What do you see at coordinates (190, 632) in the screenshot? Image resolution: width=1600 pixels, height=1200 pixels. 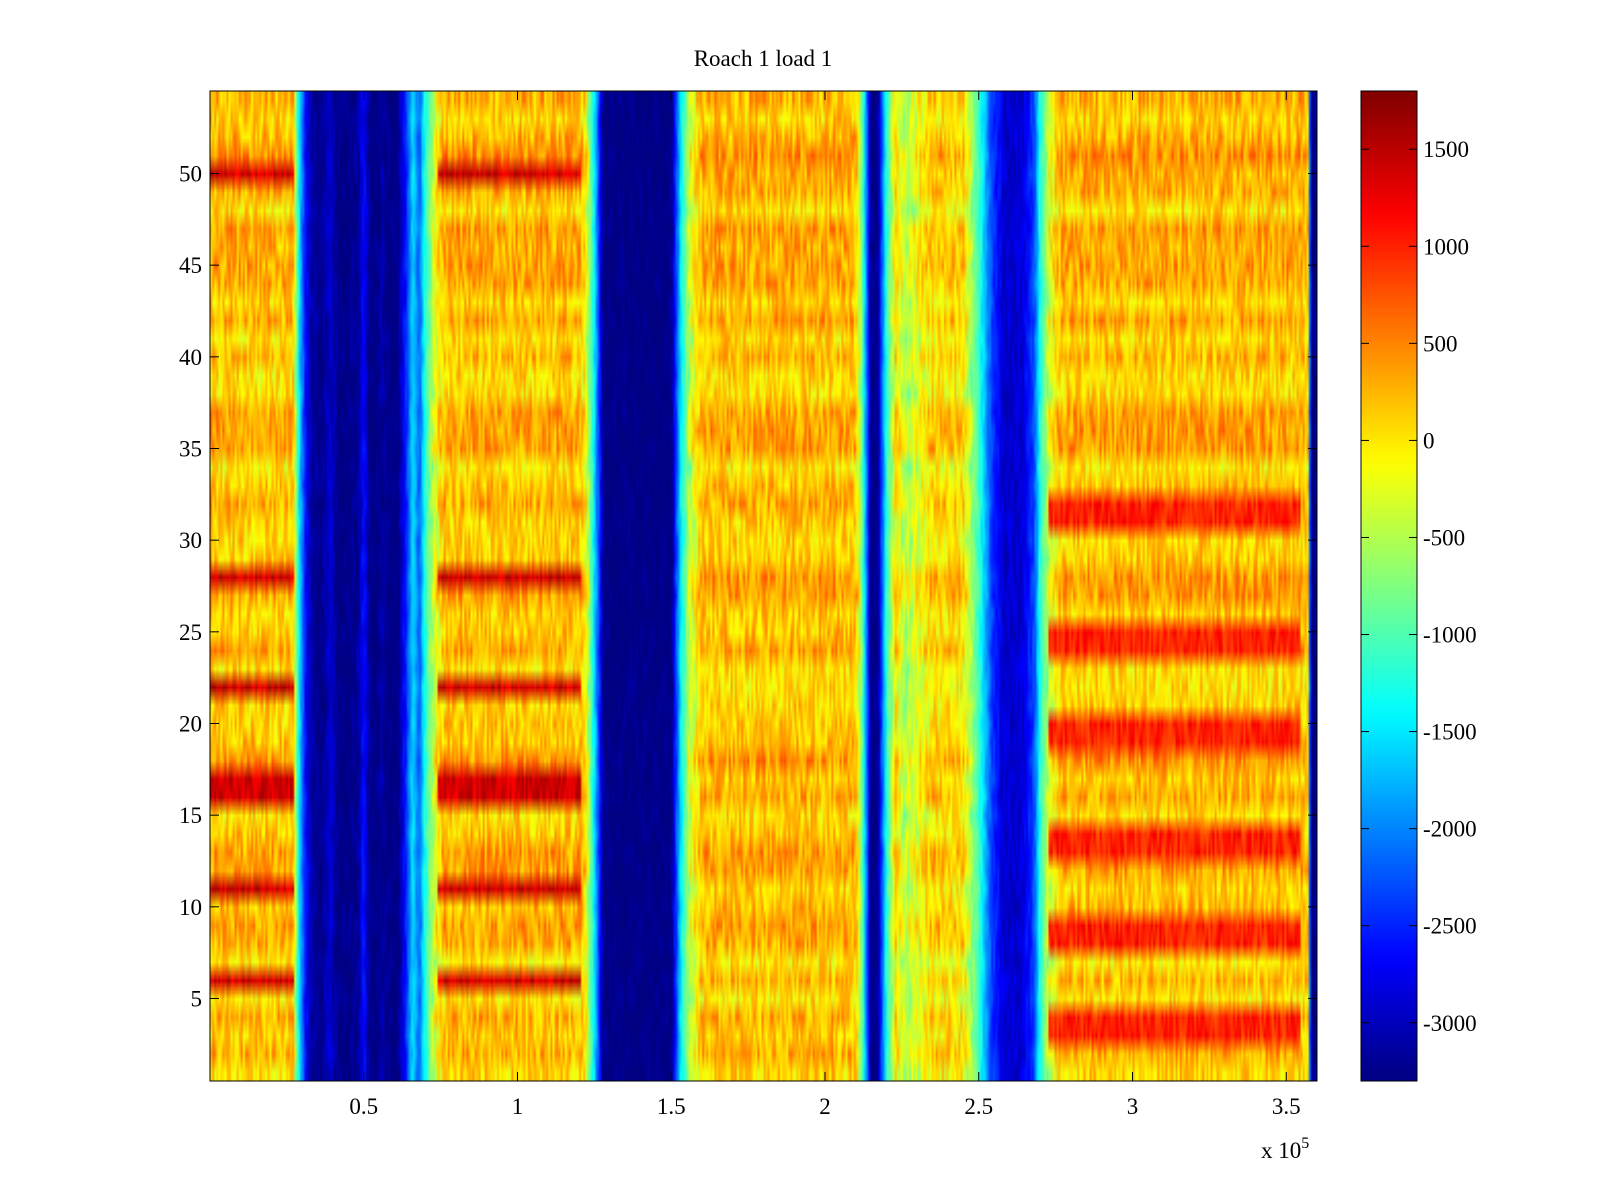 I see `y-tick-label: 25` at bounding box center [190, 632].